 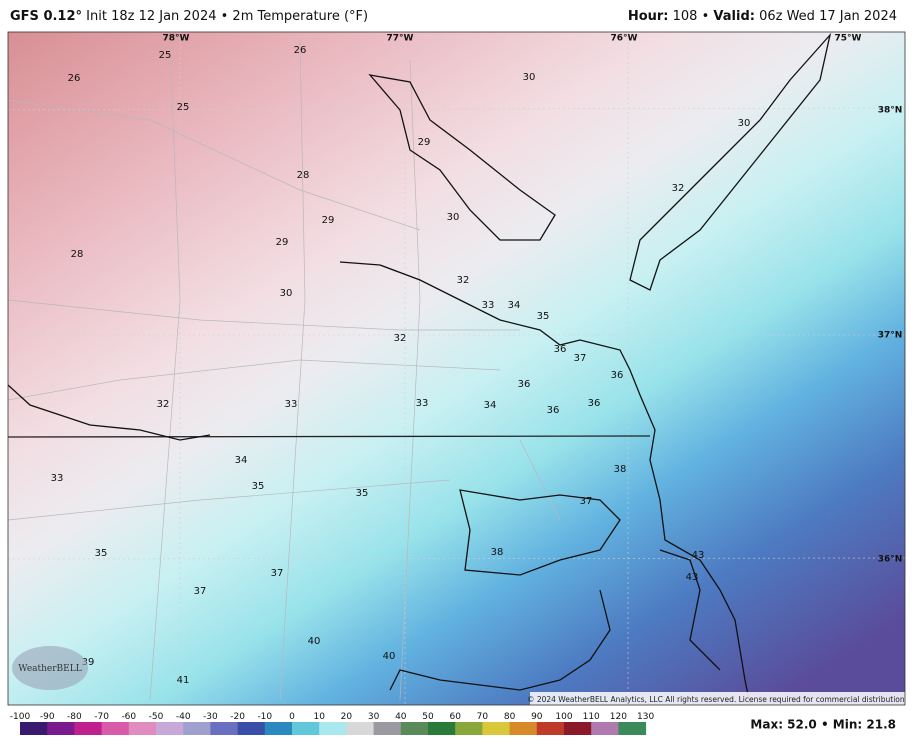 What do you see at coordinates (510, 717) in the screenshot?
I see `colorbar-tick-label: 80` at bounding box center [510, 717].